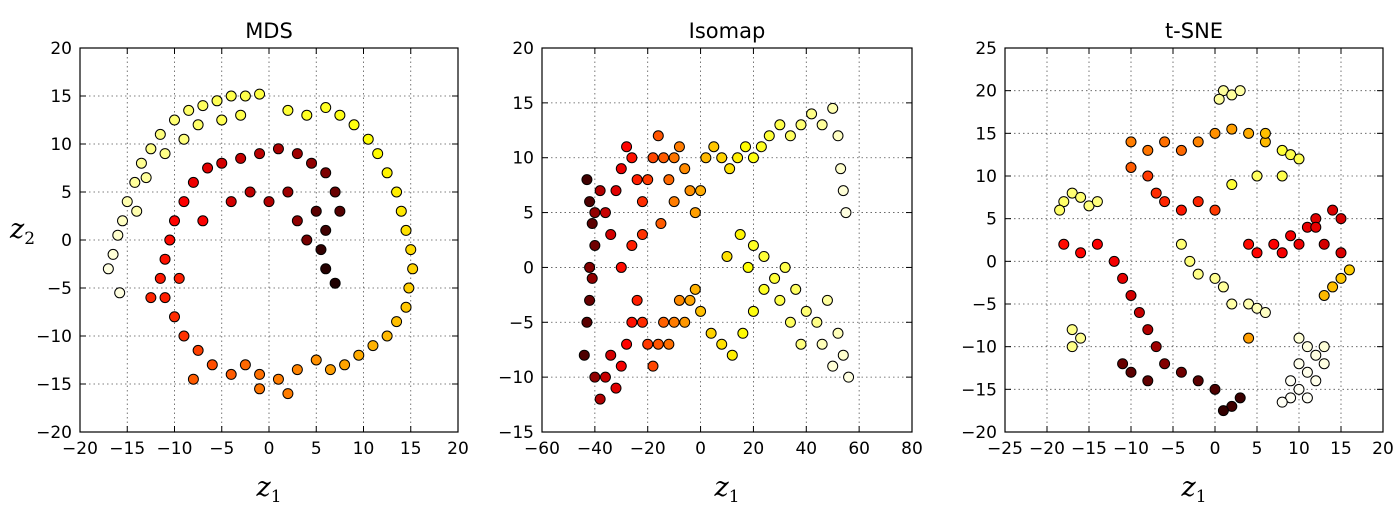 The width and height of the screenshot is (1400, 510). What do you see at coordinates (979, 433) in the screenshot?
I see `y-tick-label: −20` at bounding box center [979, 433].